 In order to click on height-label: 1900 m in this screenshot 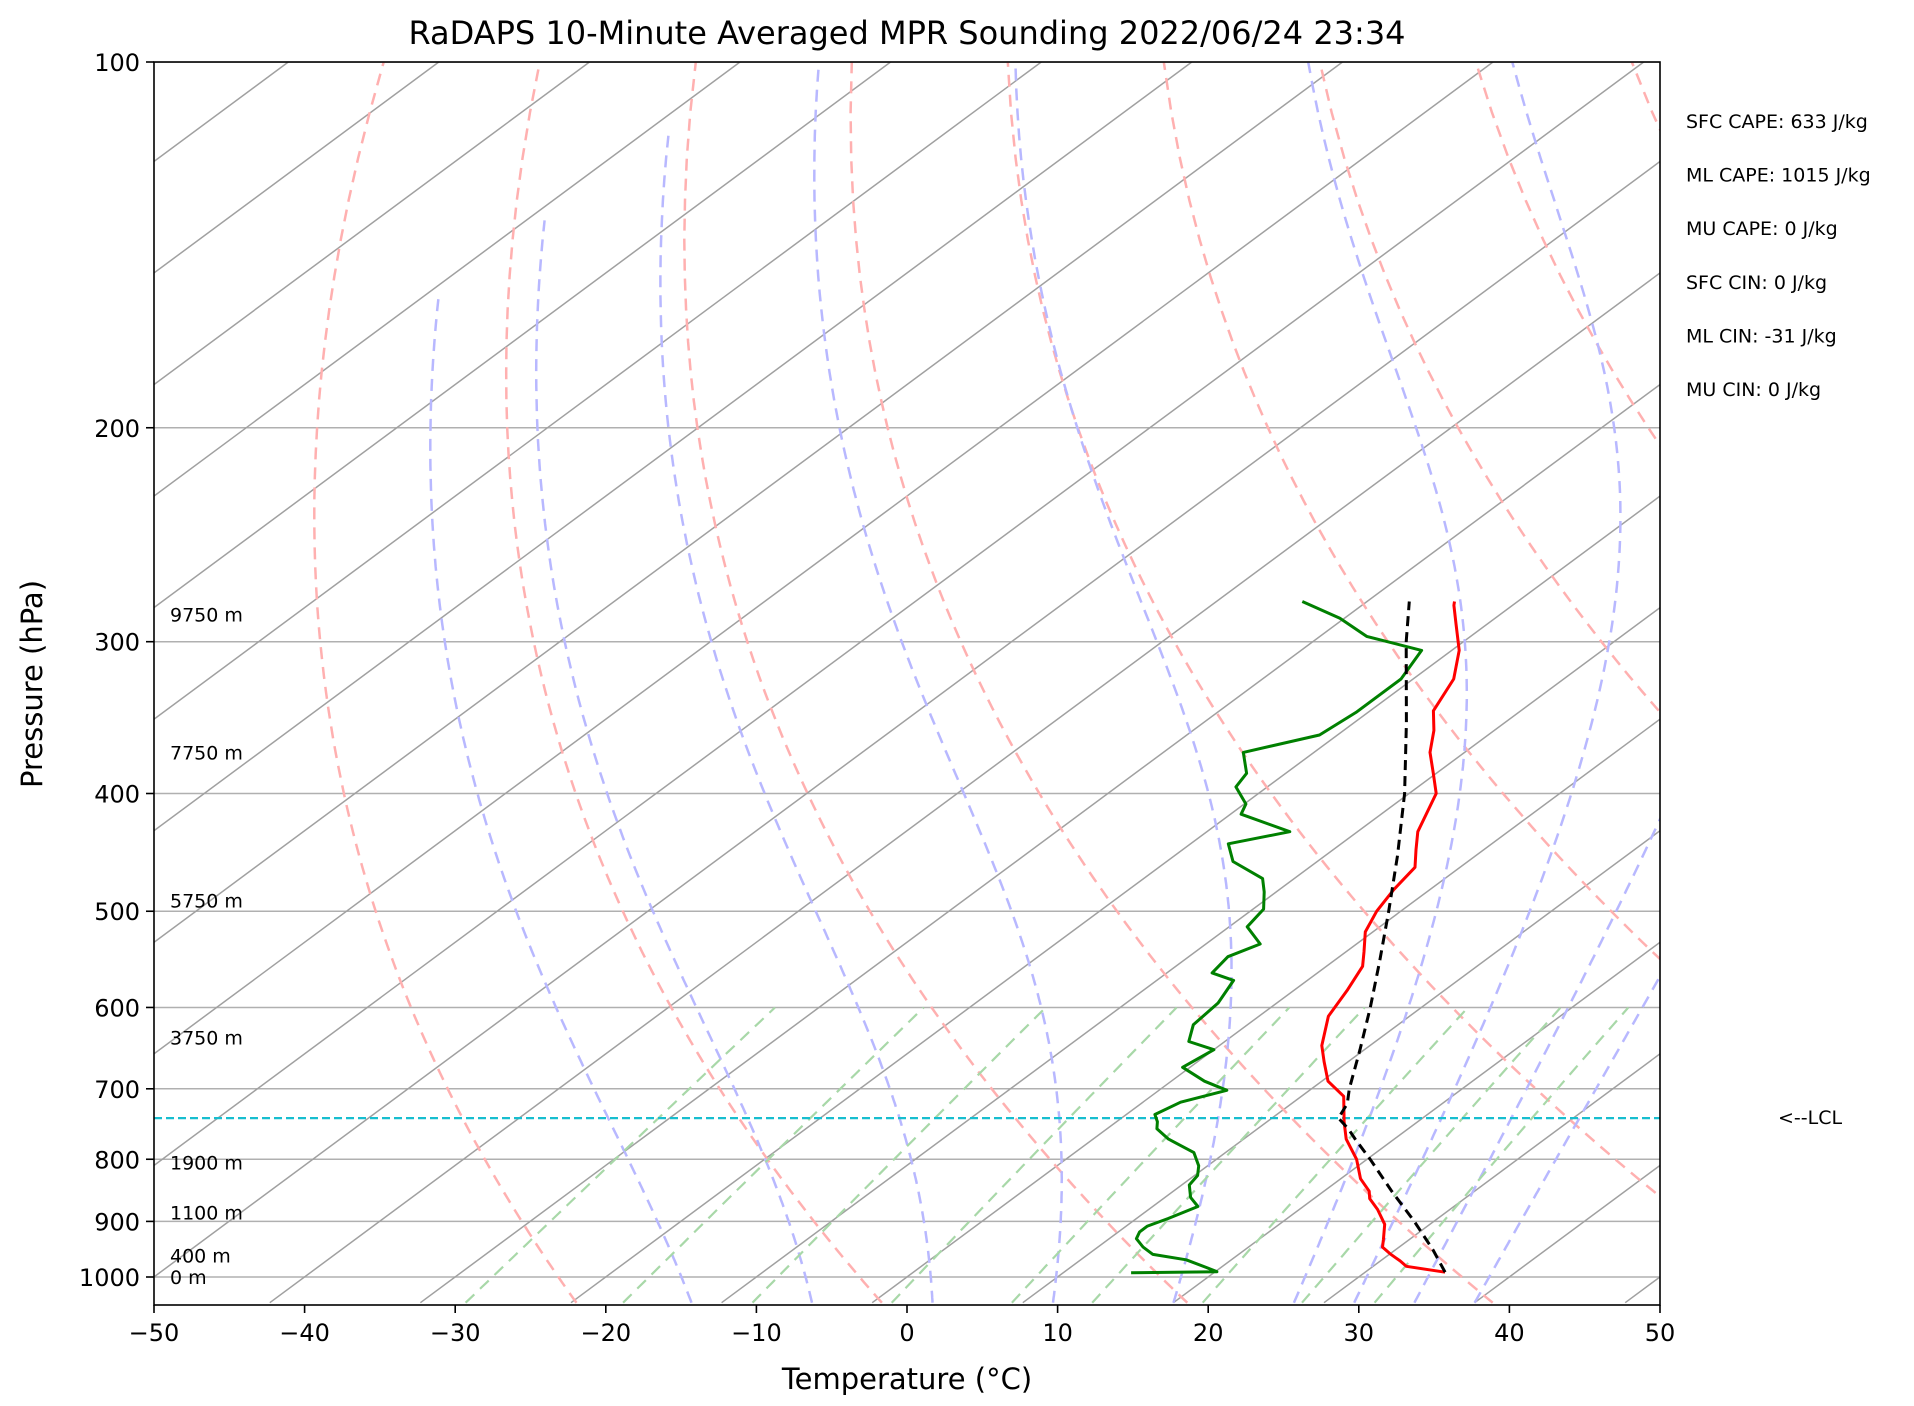, I will do `click(206, 1164)`.